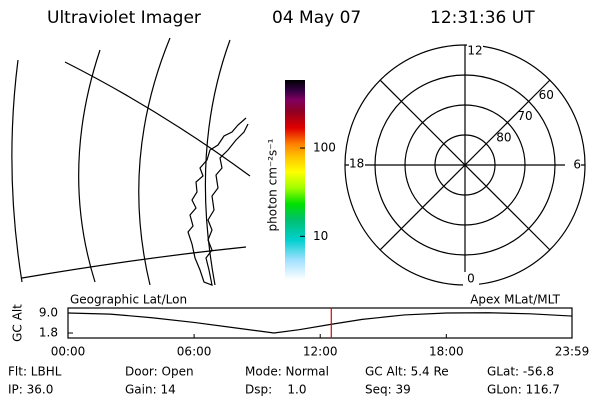 The height and width of the screenshot is (400, 600). I want to click on status-field: Dsp: 1.0, so click(276, 390).